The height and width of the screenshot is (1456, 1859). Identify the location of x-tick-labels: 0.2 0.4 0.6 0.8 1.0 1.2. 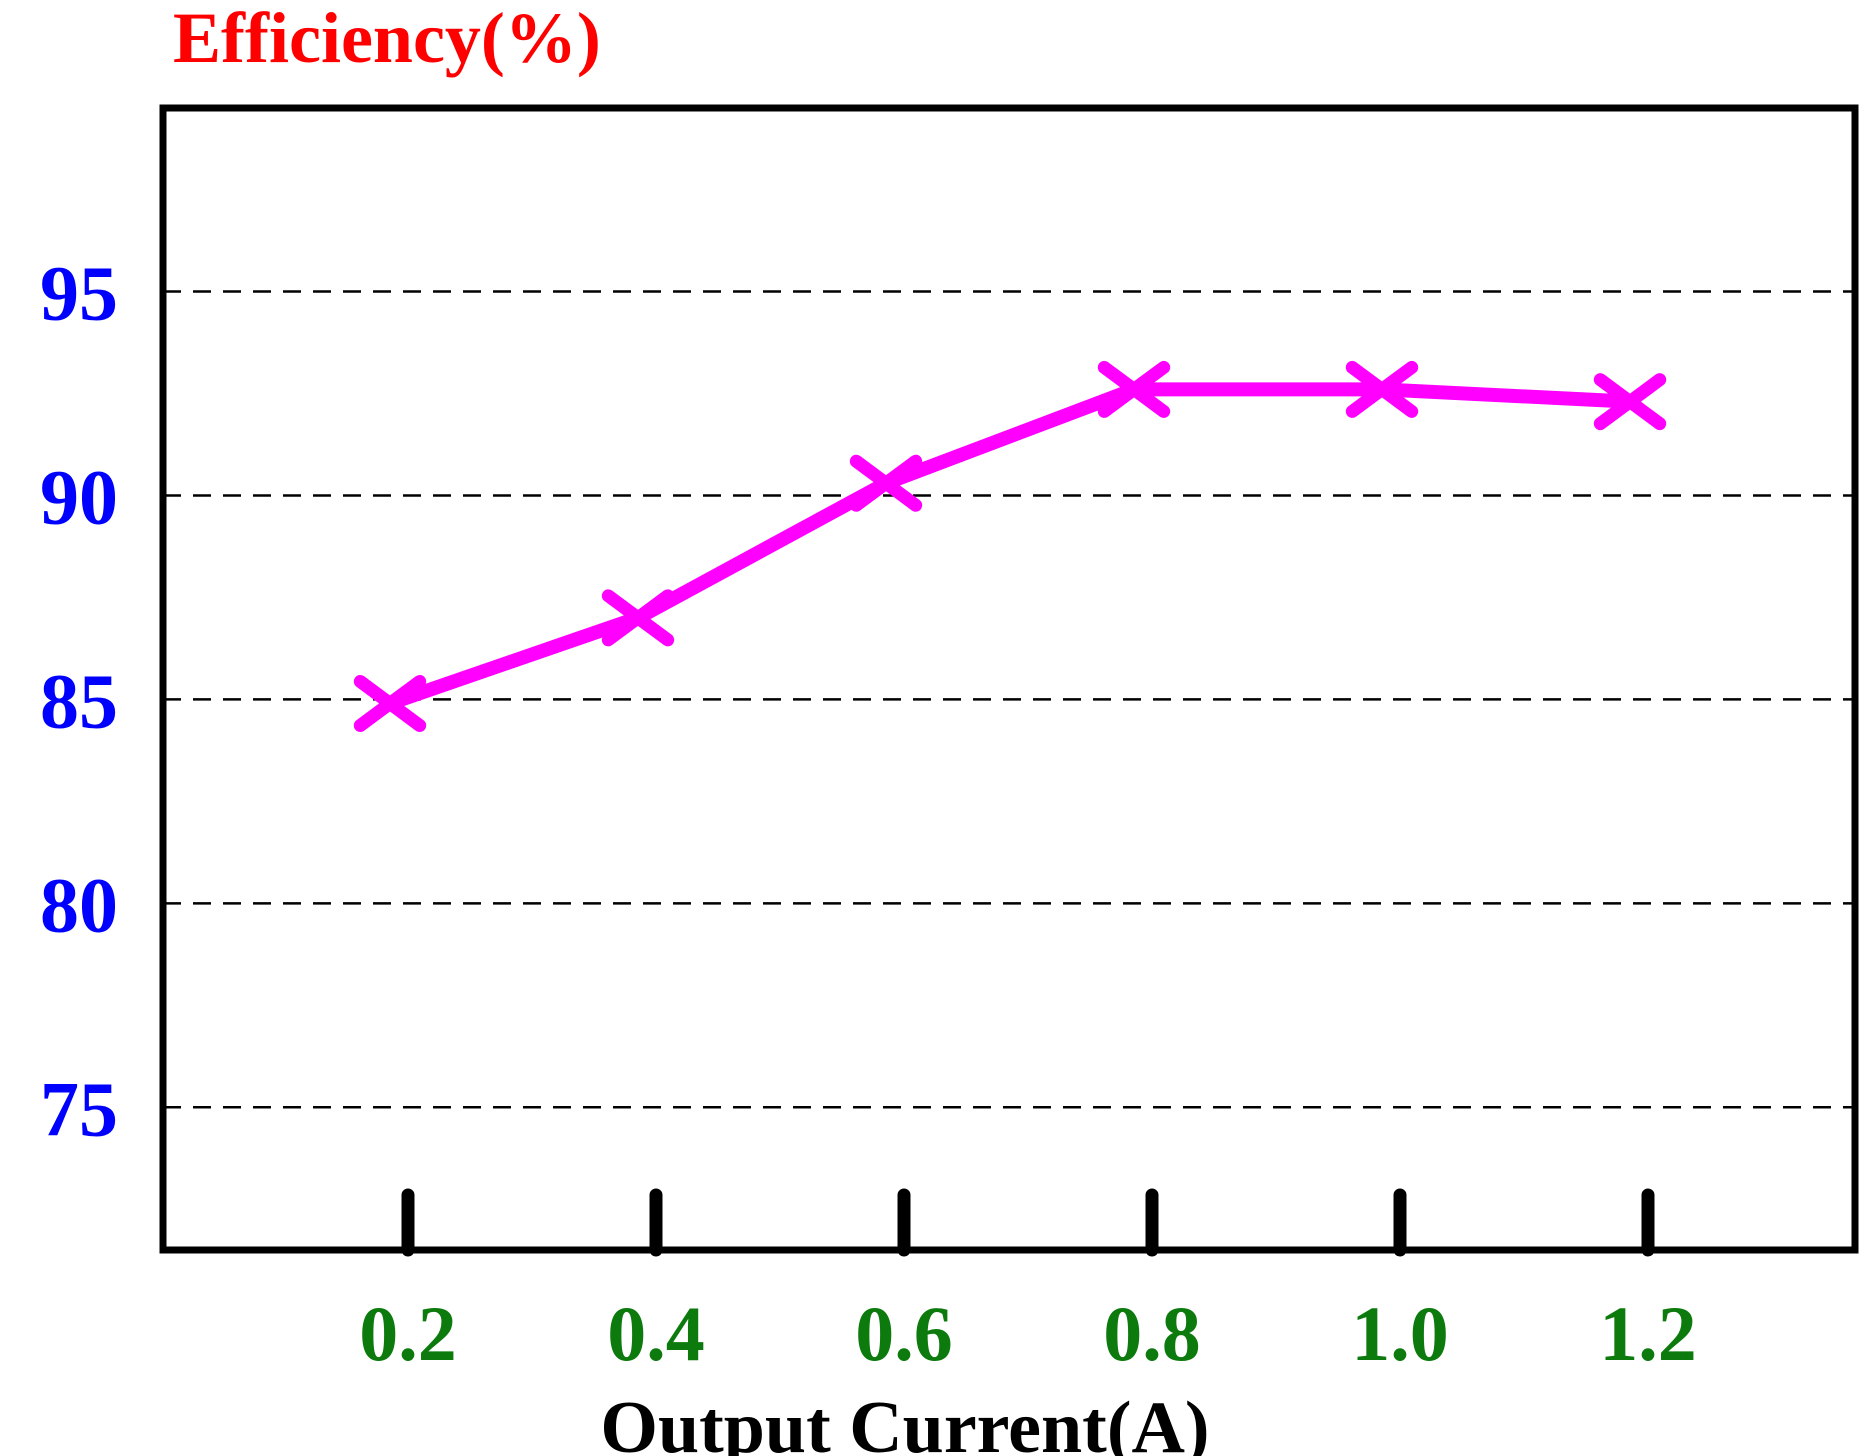
(1028, 1333).